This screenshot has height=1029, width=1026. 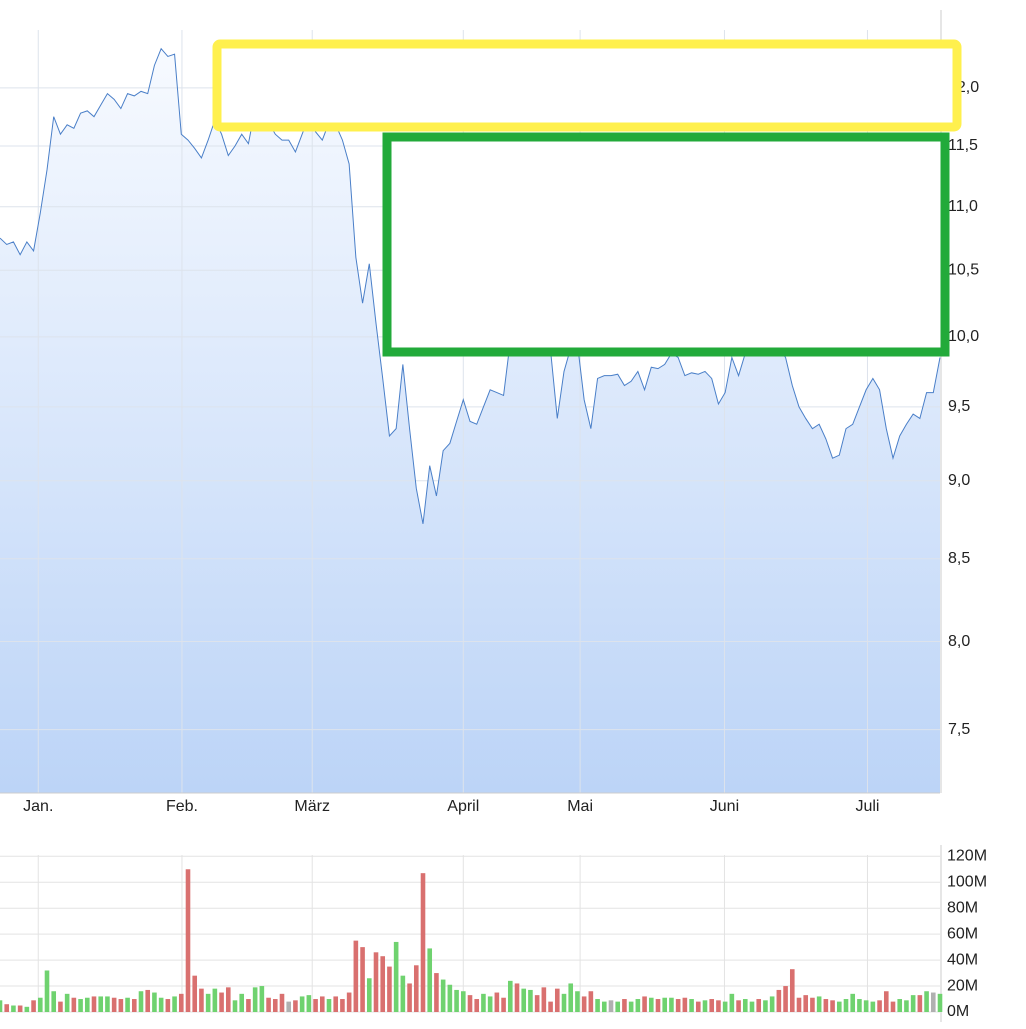 What do you see at coordinates (959, 641) in the screenshot?
I see `y-tick-label: 8,0` at bounding box center [959, 641].